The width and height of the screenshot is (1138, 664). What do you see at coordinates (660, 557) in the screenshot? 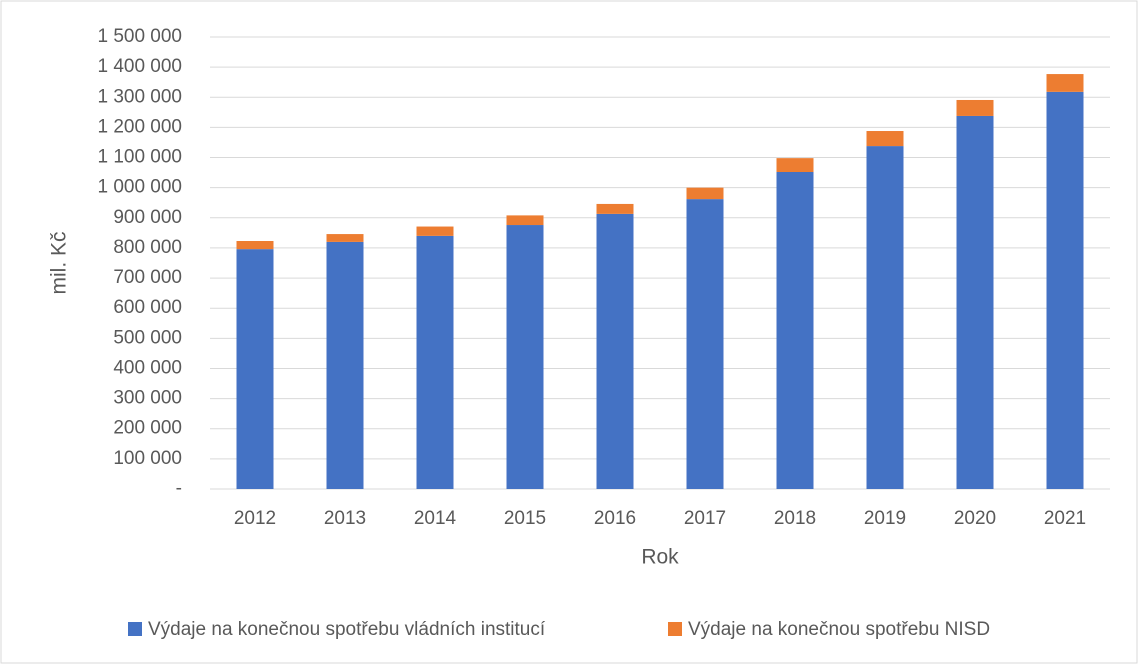
I see `x-axis-label: Rok` at bounding box center [660, 557].